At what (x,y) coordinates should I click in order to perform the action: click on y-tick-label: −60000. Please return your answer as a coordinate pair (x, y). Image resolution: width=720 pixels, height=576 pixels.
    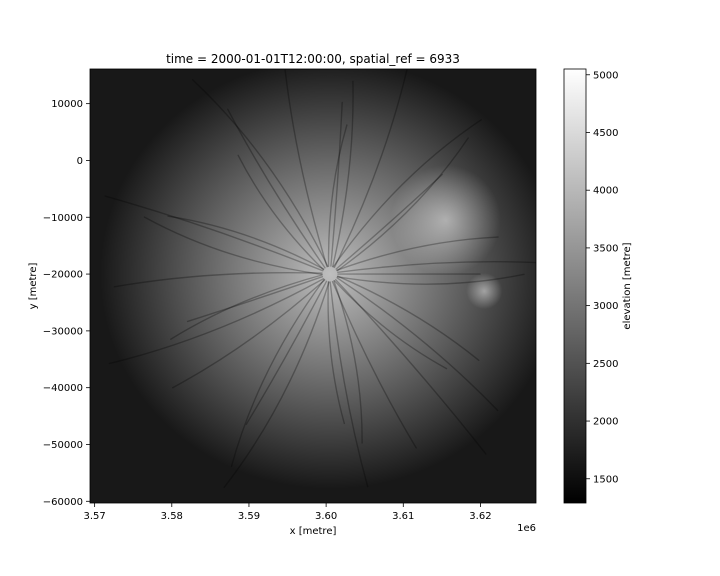
    Looking at the image, I should click on (63, 502).